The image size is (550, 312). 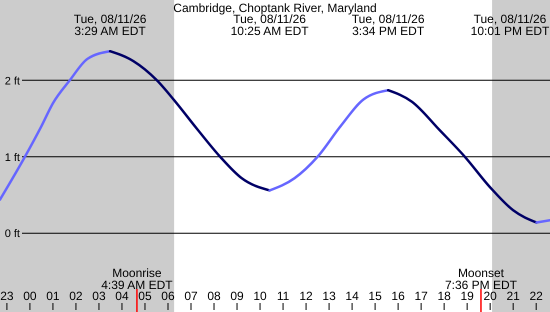 What do you see at coordinates (275, 8) in the screenshot?
I see `chart-title: Cambridge, Choptank River, Maryland` at bounding box center [275, 8].